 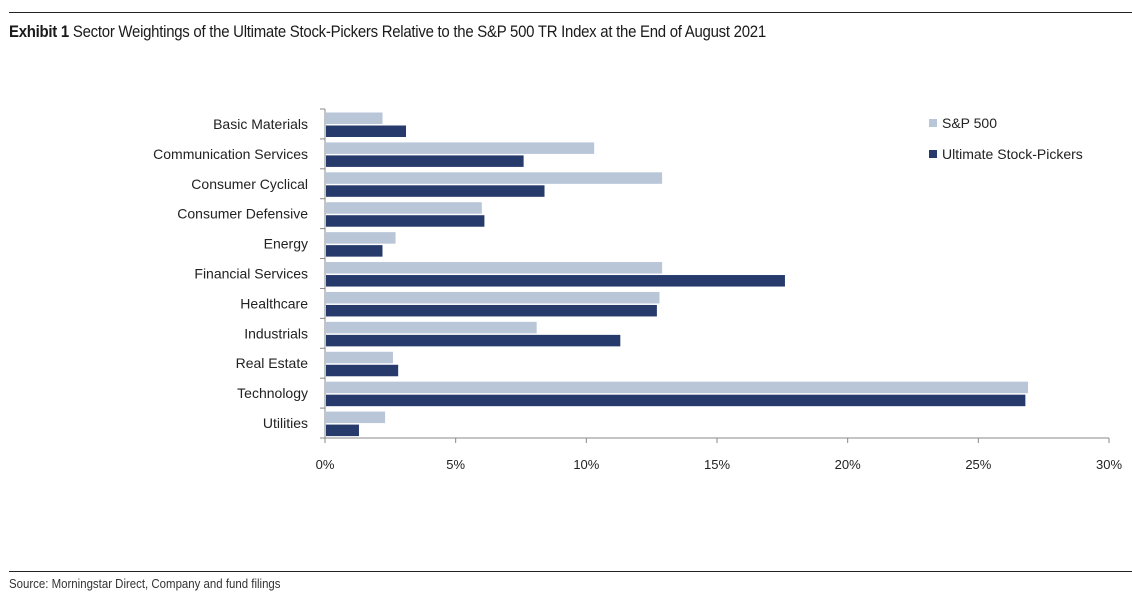 I want to click on category-label: Real Estate, so click(x=272, y=363).